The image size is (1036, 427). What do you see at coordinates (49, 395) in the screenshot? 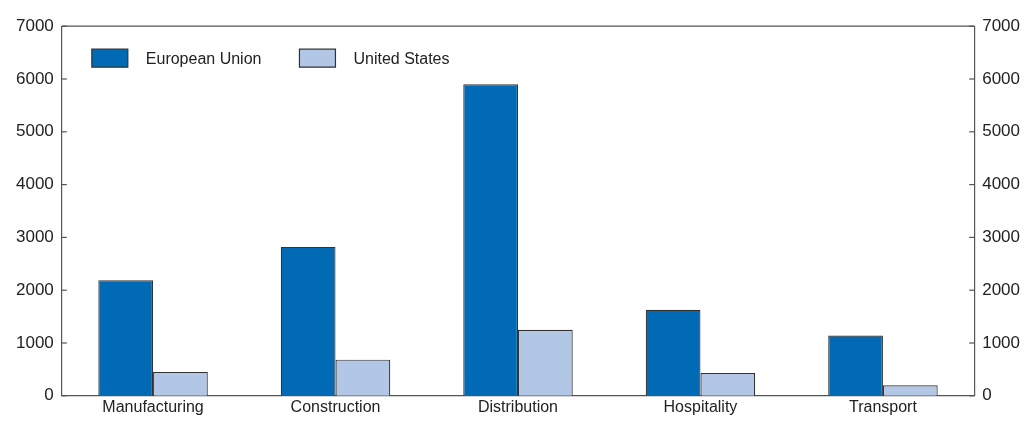
I see `y-tick-label: 0` at bounding box center [49, 395].